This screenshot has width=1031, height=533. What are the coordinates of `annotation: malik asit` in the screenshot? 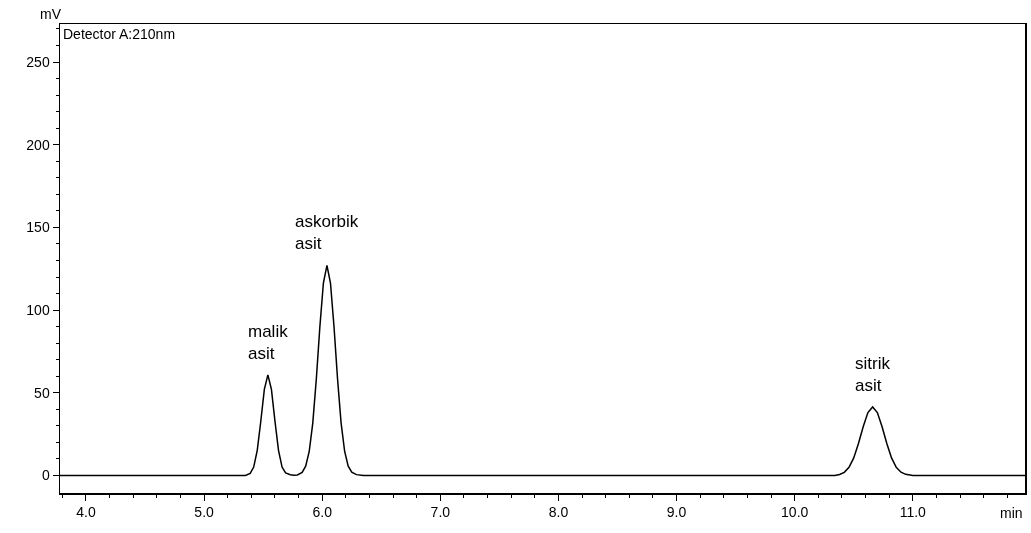 It's located at (268, 343).